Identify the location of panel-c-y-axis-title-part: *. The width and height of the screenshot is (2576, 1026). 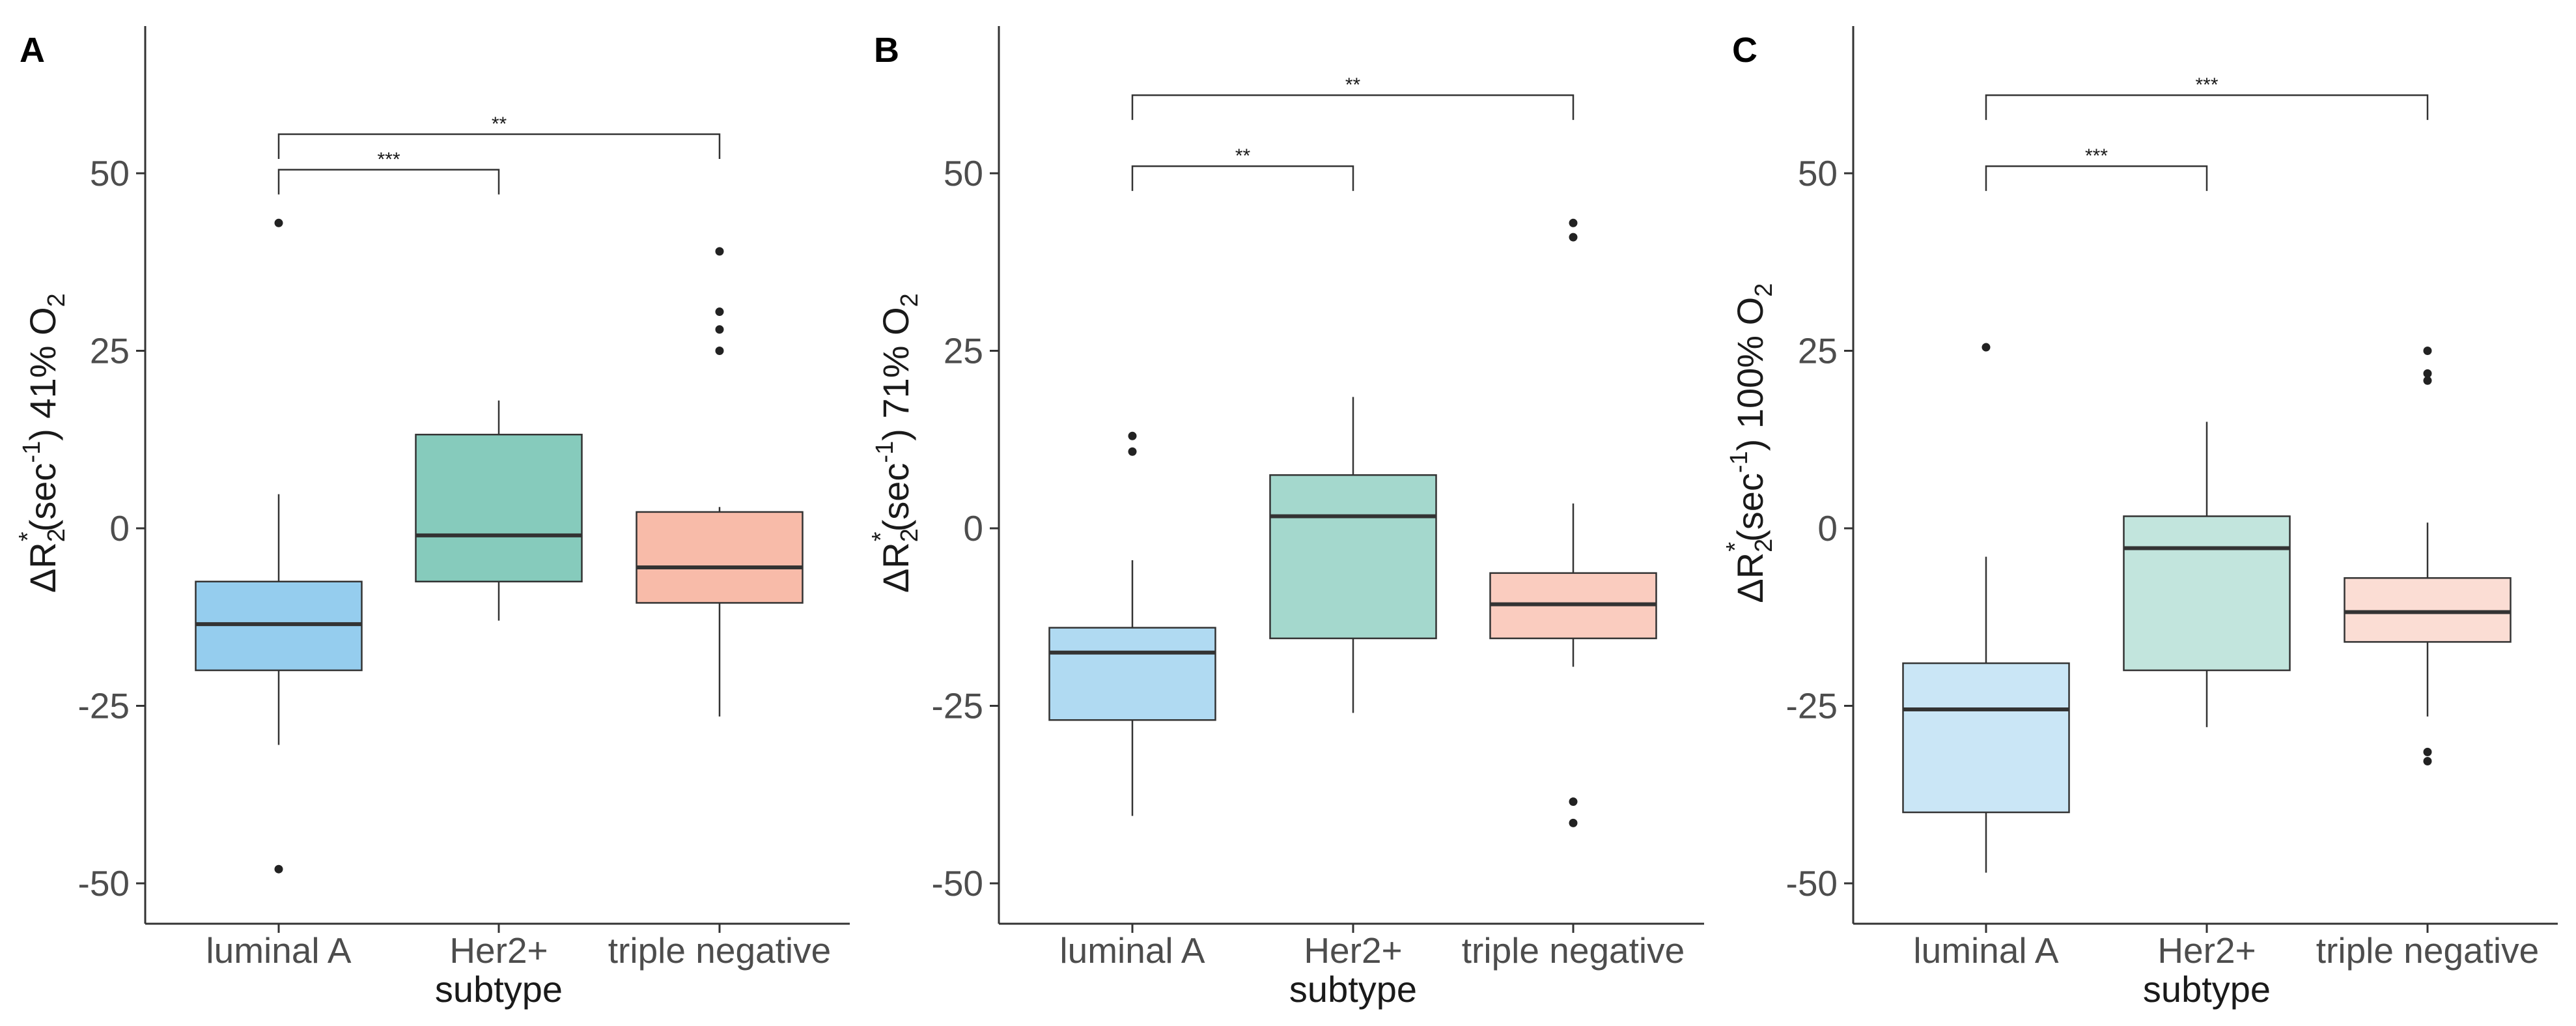
(1736, 547).